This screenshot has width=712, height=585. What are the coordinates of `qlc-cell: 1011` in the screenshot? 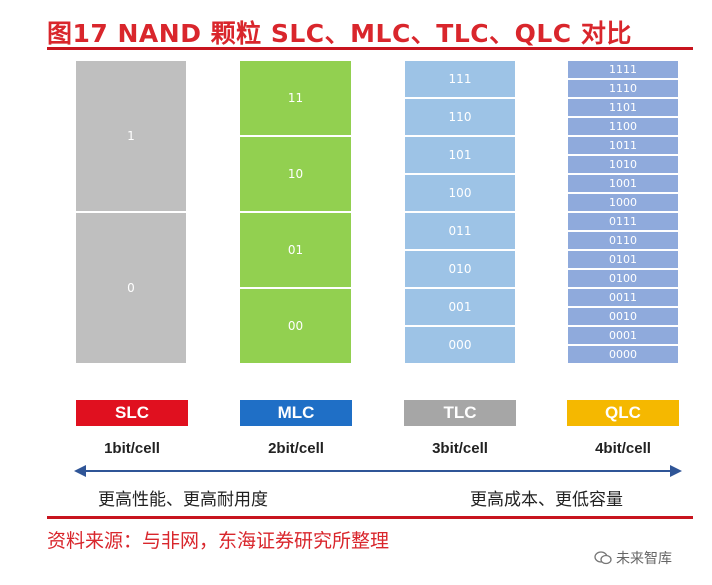 It's located at (623, 145).